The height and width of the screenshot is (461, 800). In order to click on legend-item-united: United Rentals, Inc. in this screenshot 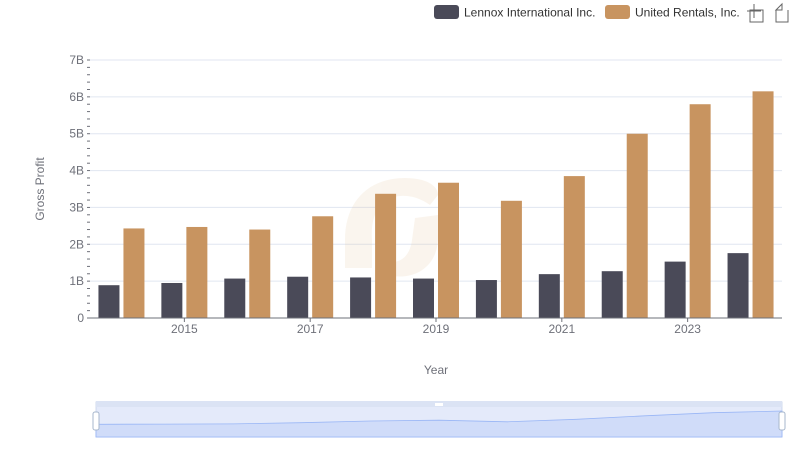, I will do `click(672, 12)`.